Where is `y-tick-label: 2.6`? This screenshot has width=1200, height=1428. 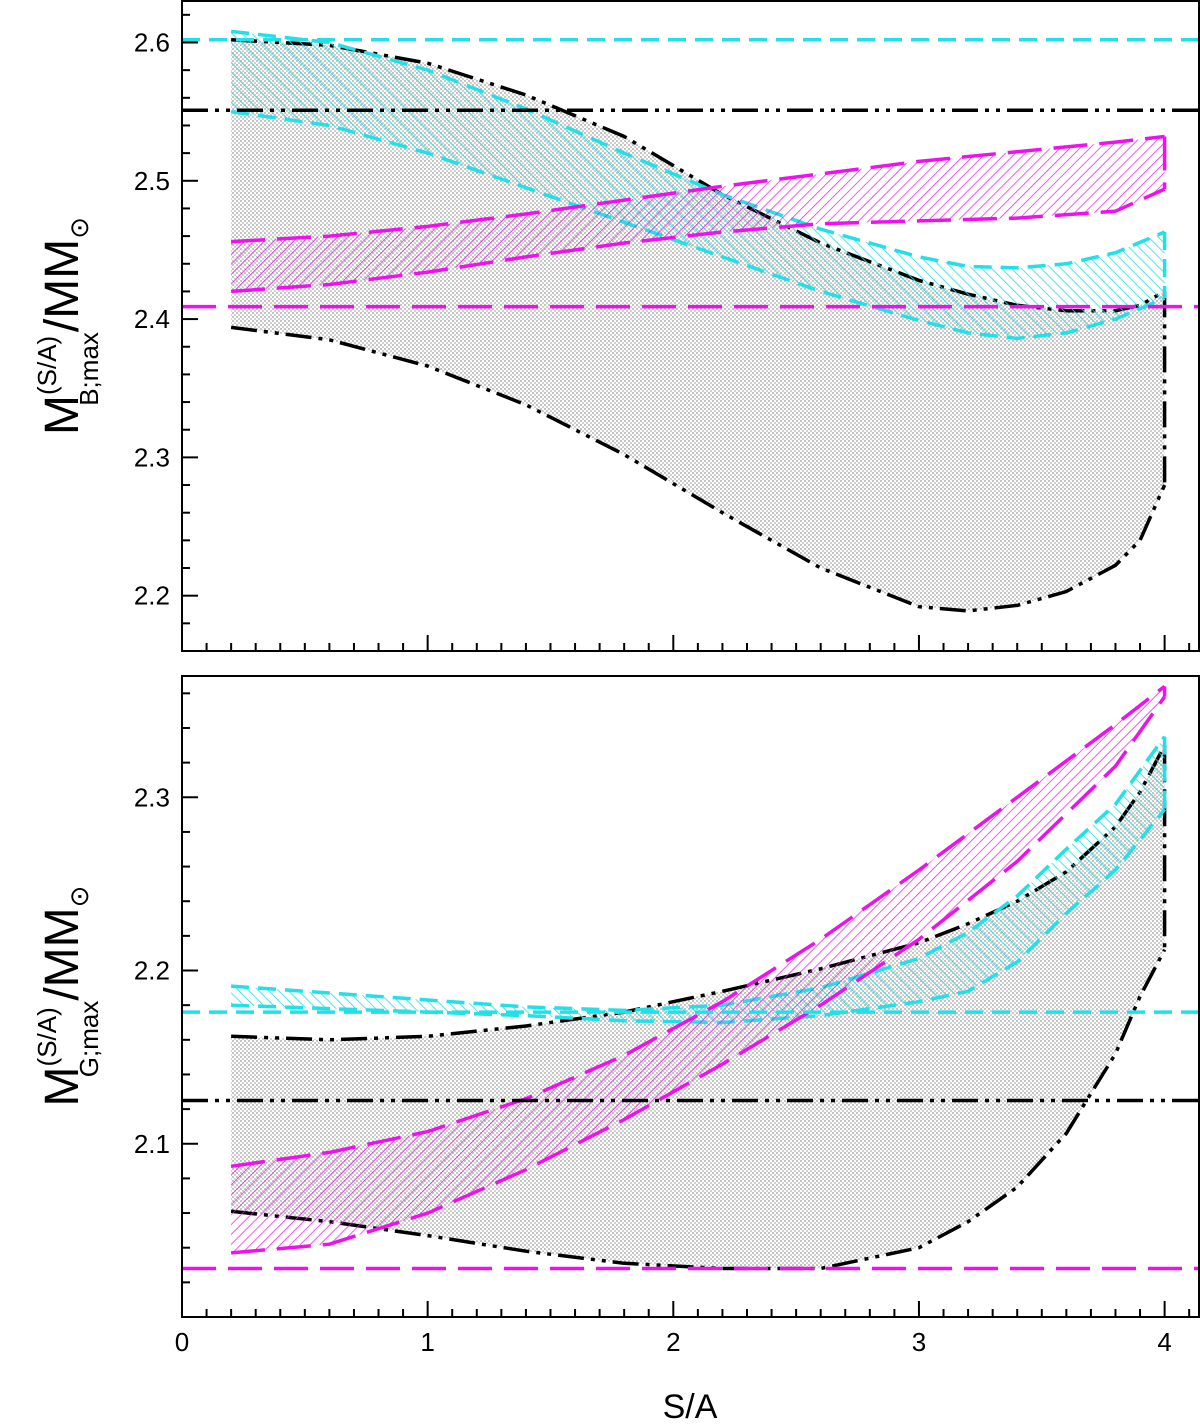
y-tick-label: 2.6 is located at coordinates (152, 42).